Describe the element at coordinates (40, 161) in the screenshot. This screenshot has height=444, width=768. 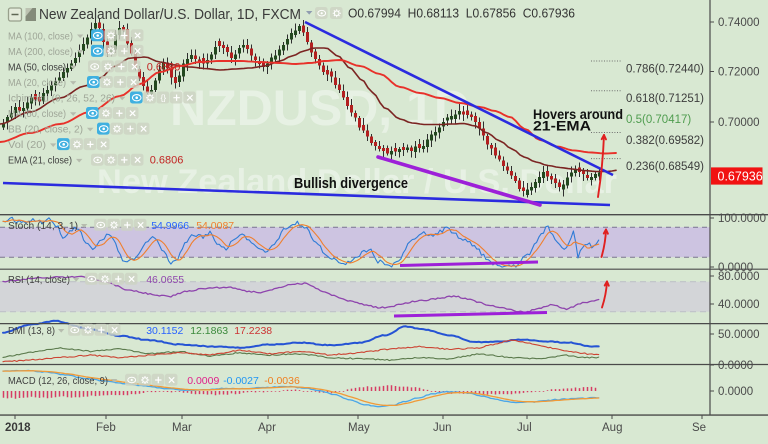
I see `svg-text: EMA (21, close)` at that location.